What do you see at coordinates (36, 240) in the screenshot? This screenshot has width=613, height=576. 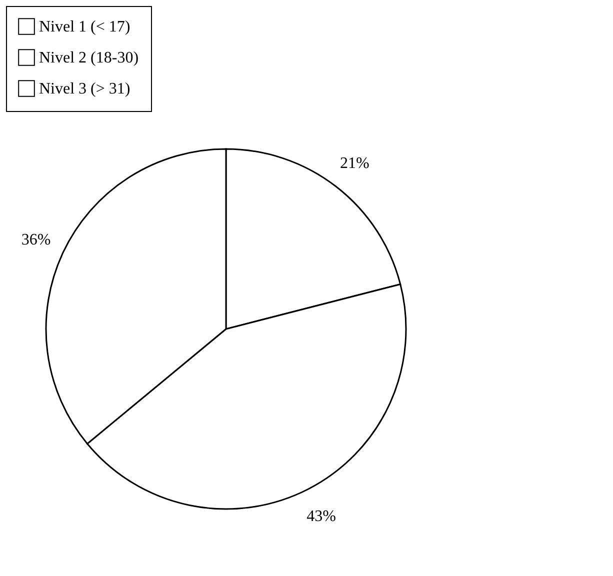 I see `data-label: 36%` at bounding box center [36, 240].